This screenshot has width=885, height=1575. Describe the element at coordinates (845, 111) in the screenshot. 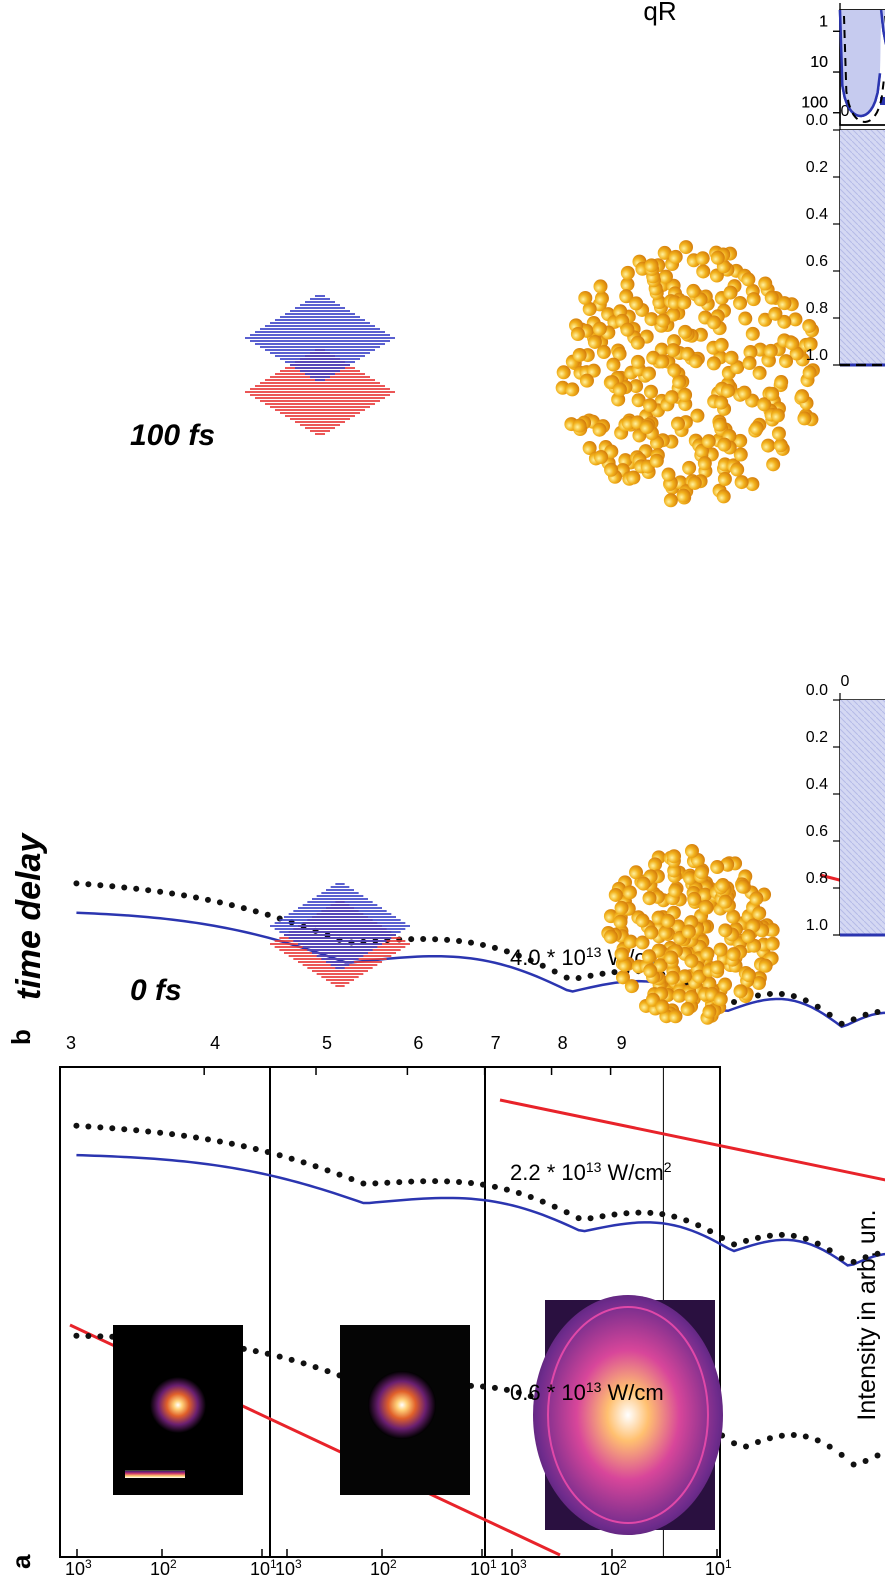

I see `xtick-label: 0` at that location.